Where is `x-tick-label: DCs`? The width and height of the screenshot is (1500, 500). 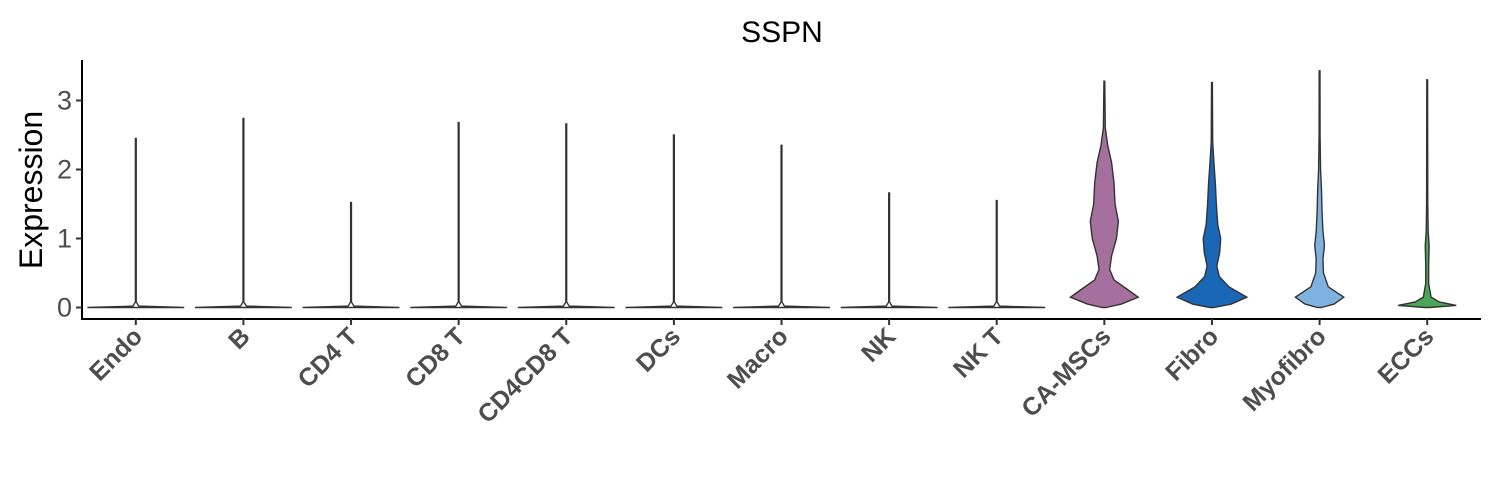 x-tick-label: DCs is located at coordinates (658, 349).